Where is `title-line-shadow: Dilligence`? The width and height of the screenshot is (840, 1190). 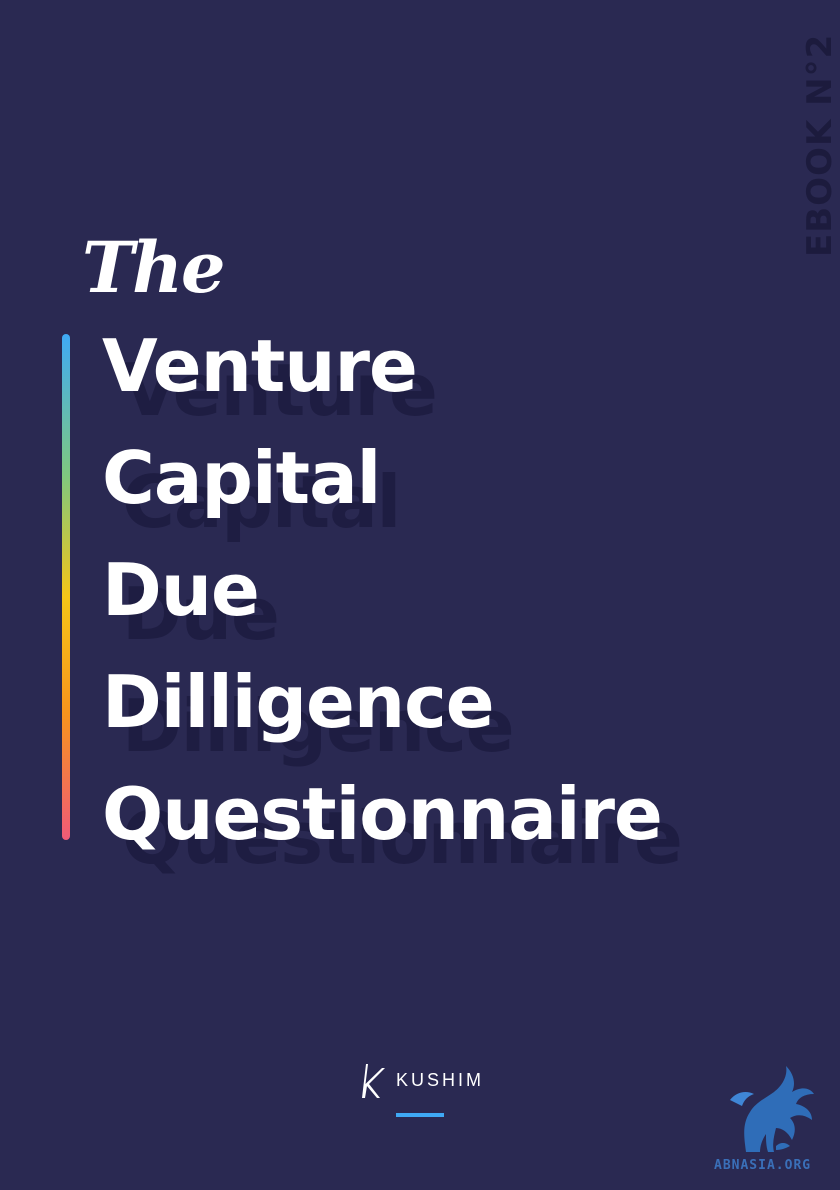
title-line-shadow: Dilligence is located at coordinates (318, 726).